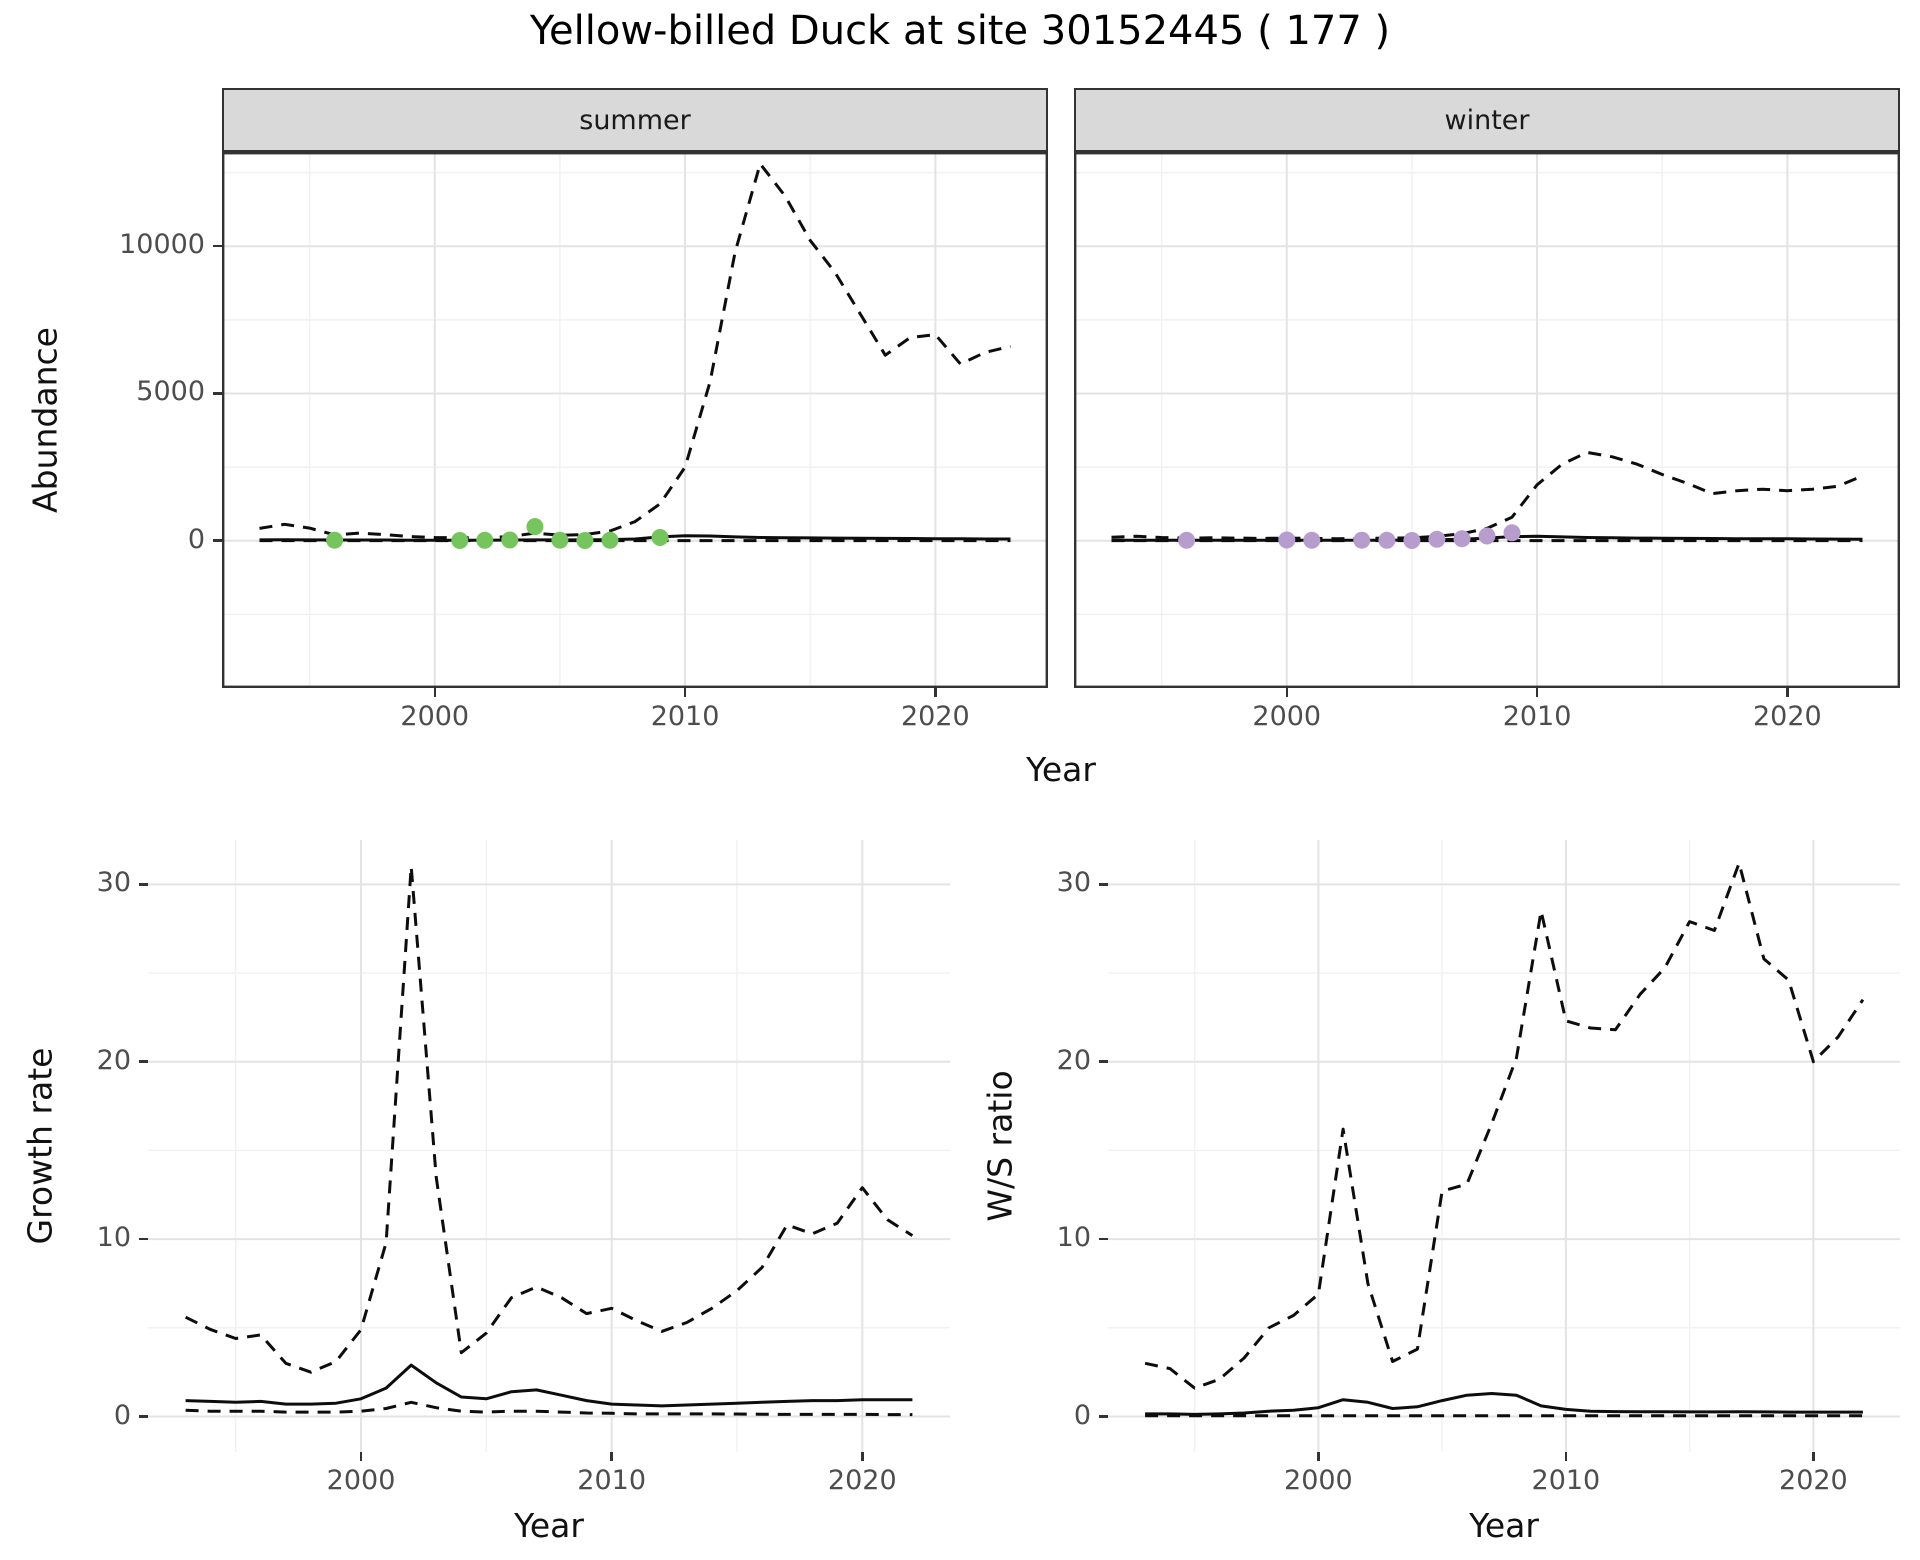 The width and height of the screenshot is (1920, 1560). What do you see at coordinates (162, 245) in the screenshot?
I see `y-tick-label: 10000` at bounding box center [162, 245].